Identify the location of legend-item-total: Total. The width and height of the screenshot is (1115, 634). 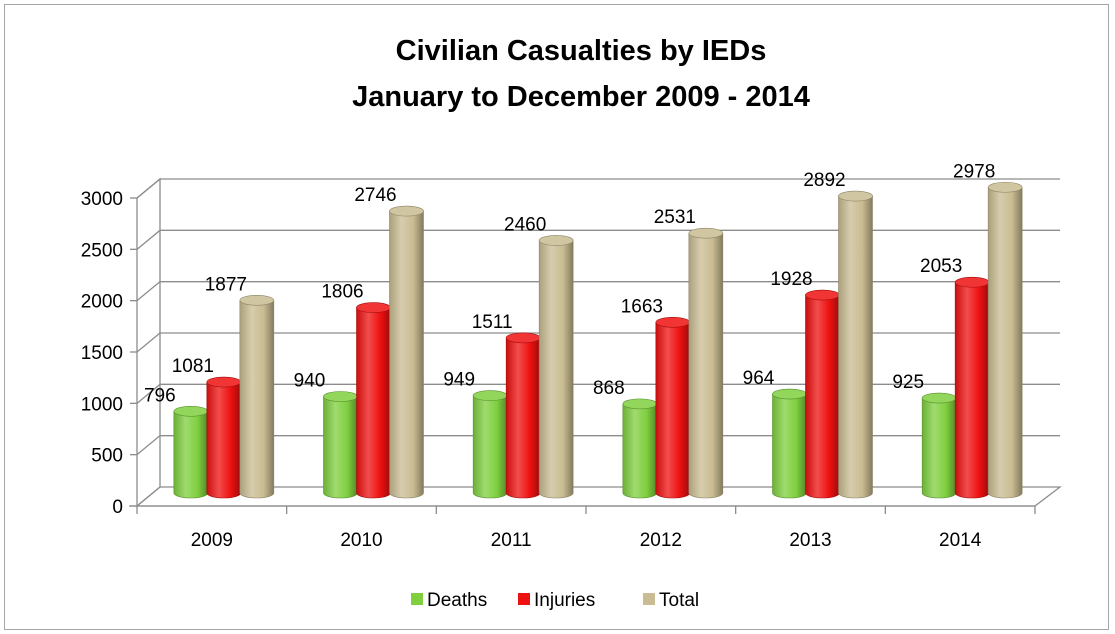
(671, 600).